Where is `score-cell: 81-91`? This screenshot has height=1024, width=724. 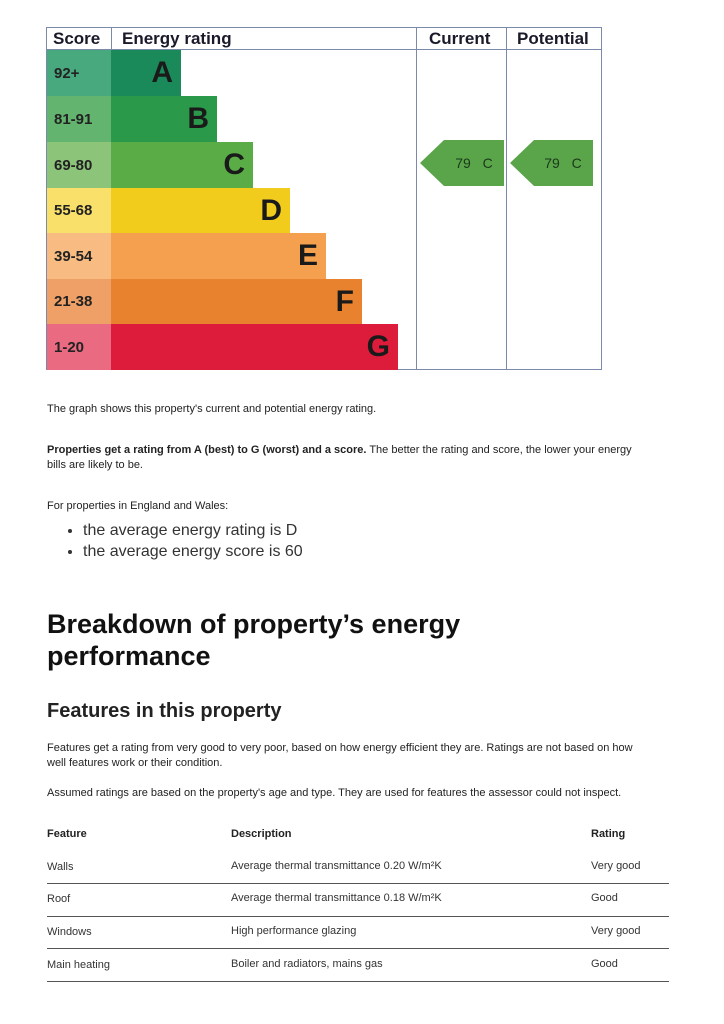
score-cell: 81-91 is located at coordinates (79, 119).